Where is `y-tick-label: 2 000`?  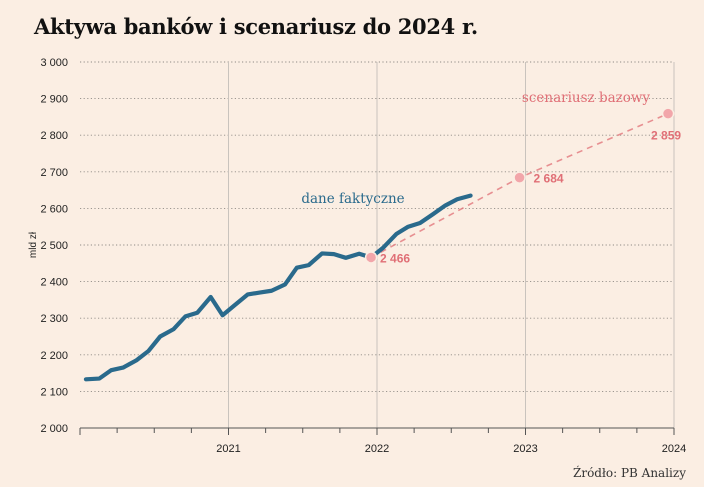 y-tick-label: 2 000 is located at coordinates (54, 429).